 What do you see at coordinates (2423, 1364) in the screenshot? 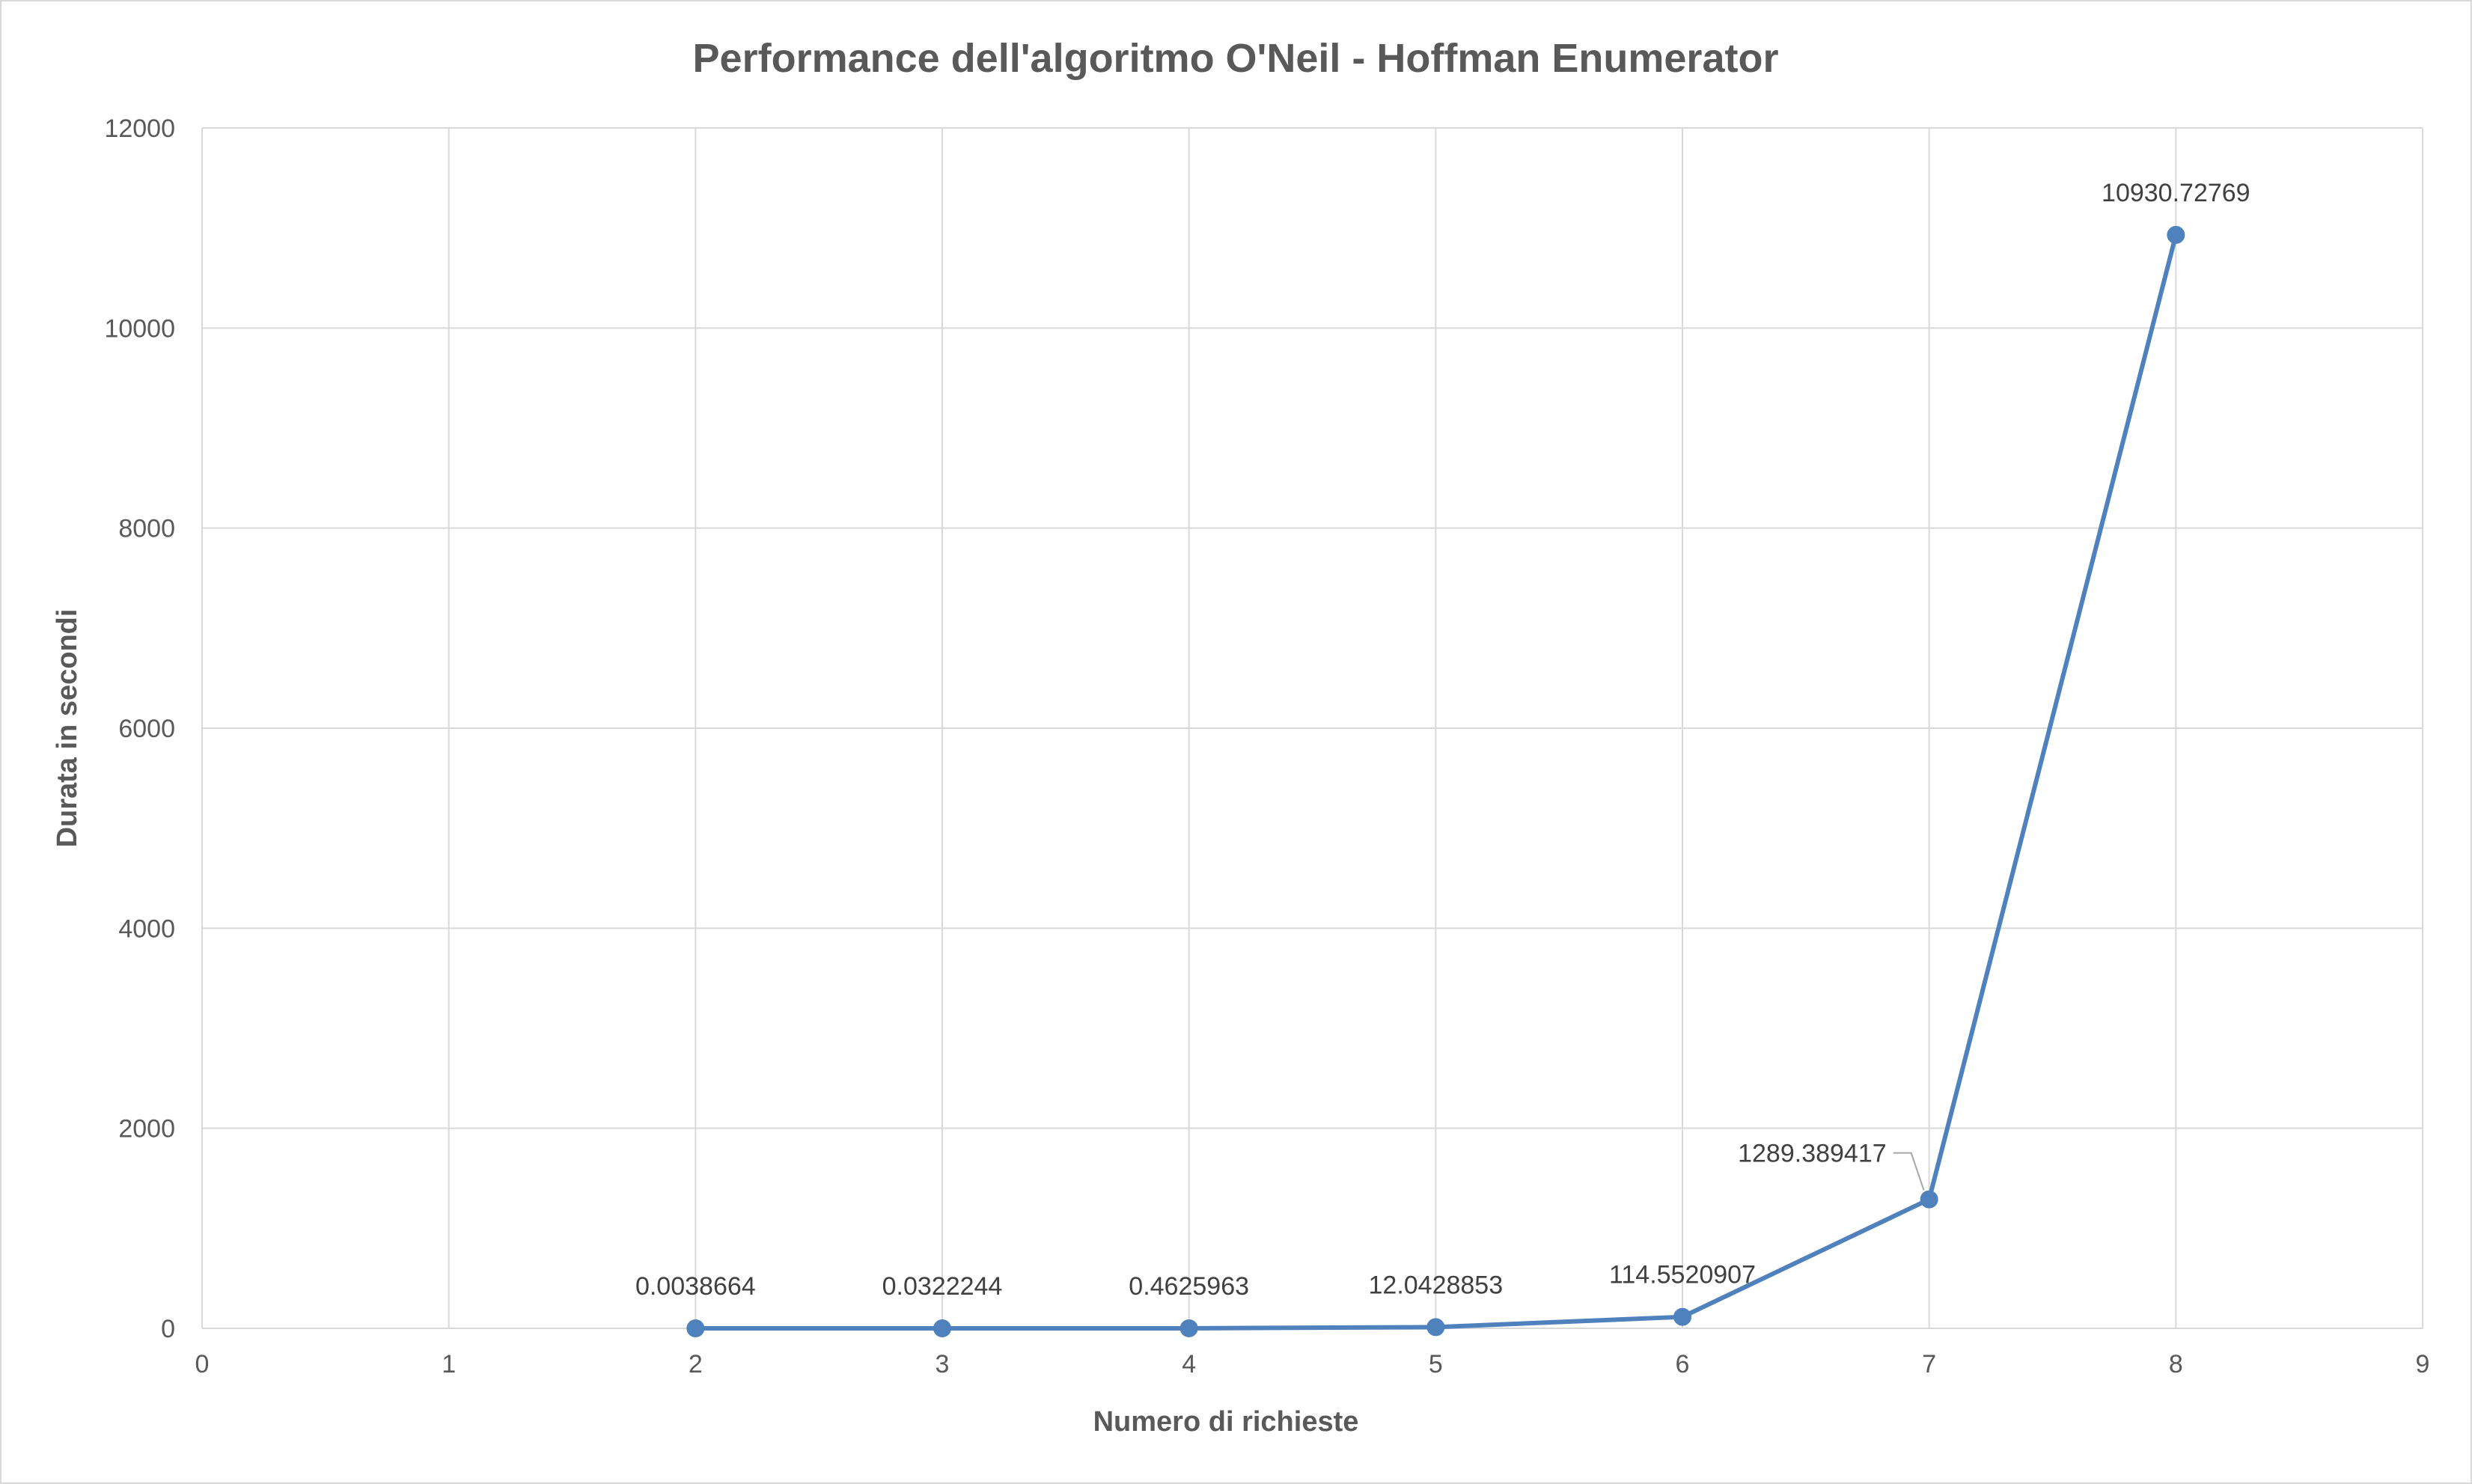
I see `x-tick-label: 9` at bounding box center [2423, 1364].